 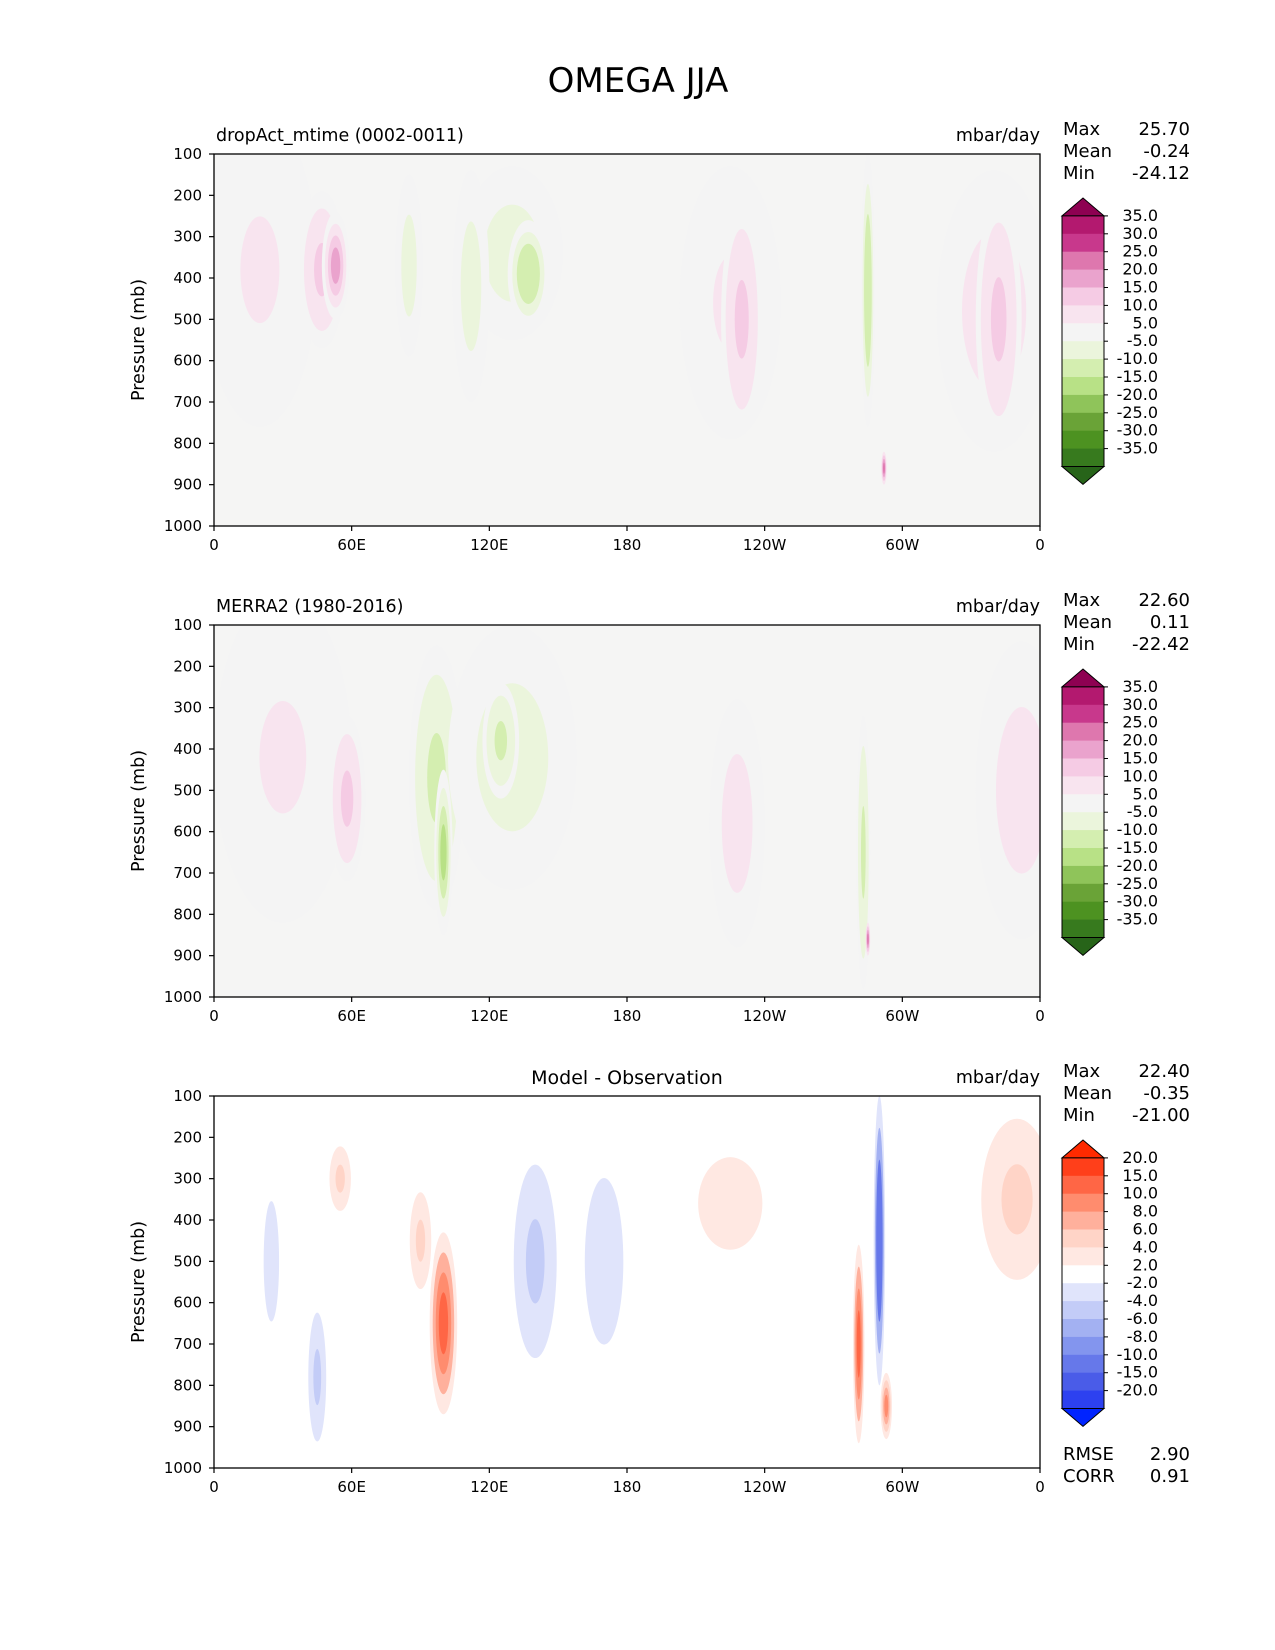 What do you see at coordinates (309, 607) in the screenshot?
I see `panel-title: MERRA2 (1980-2016)` at bounding box center [309, 607].